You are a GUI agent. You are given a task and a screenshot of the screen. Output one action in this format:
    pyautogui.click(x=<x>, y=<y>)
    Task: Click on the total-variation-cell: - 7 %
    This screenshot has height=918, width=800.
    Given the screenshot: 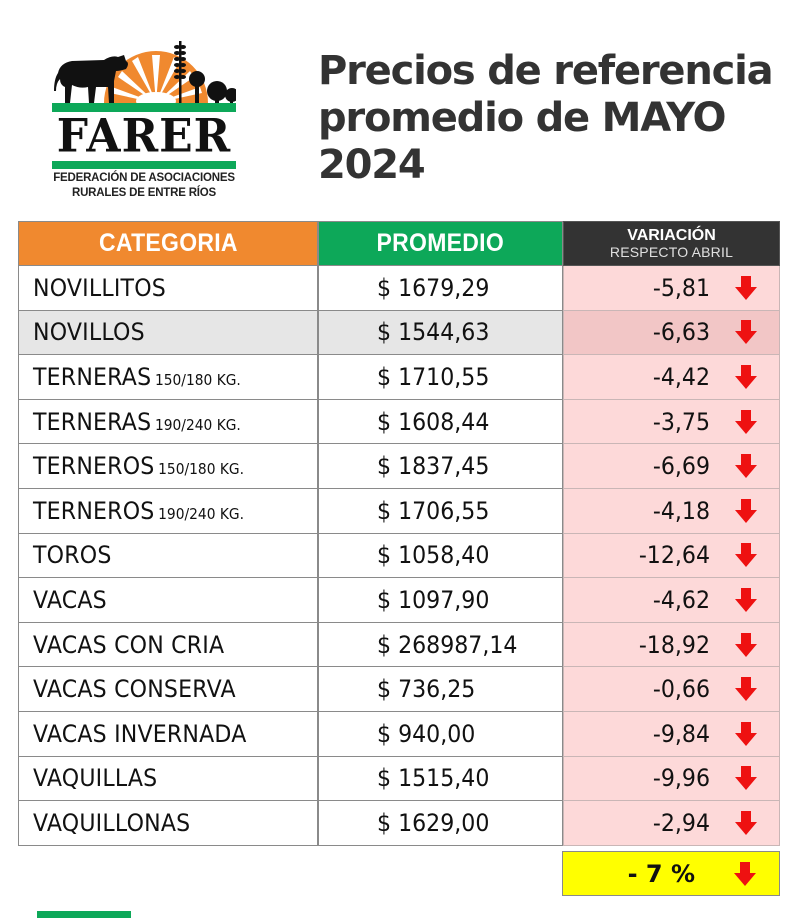 What is the action you would take?
    pyautogui.click(x=671, y=873)
    